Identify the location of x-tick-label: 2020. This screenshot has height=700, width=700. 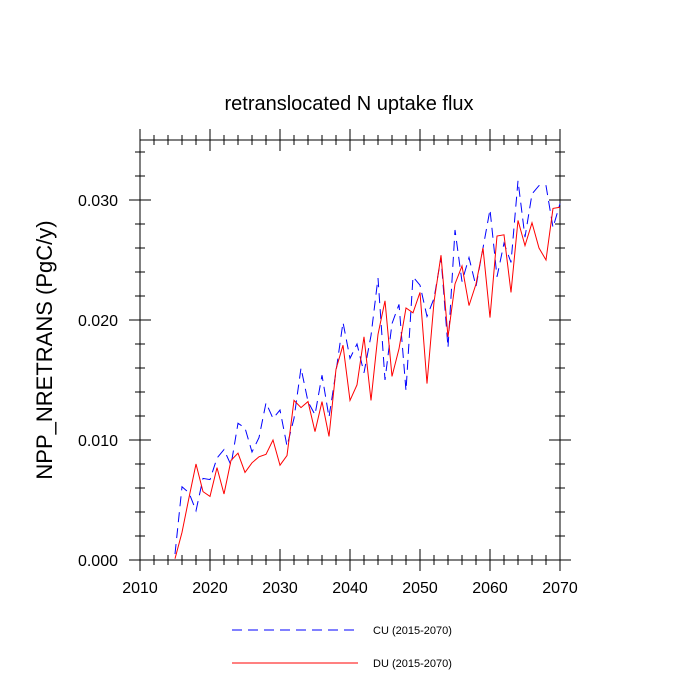
(210, 588).